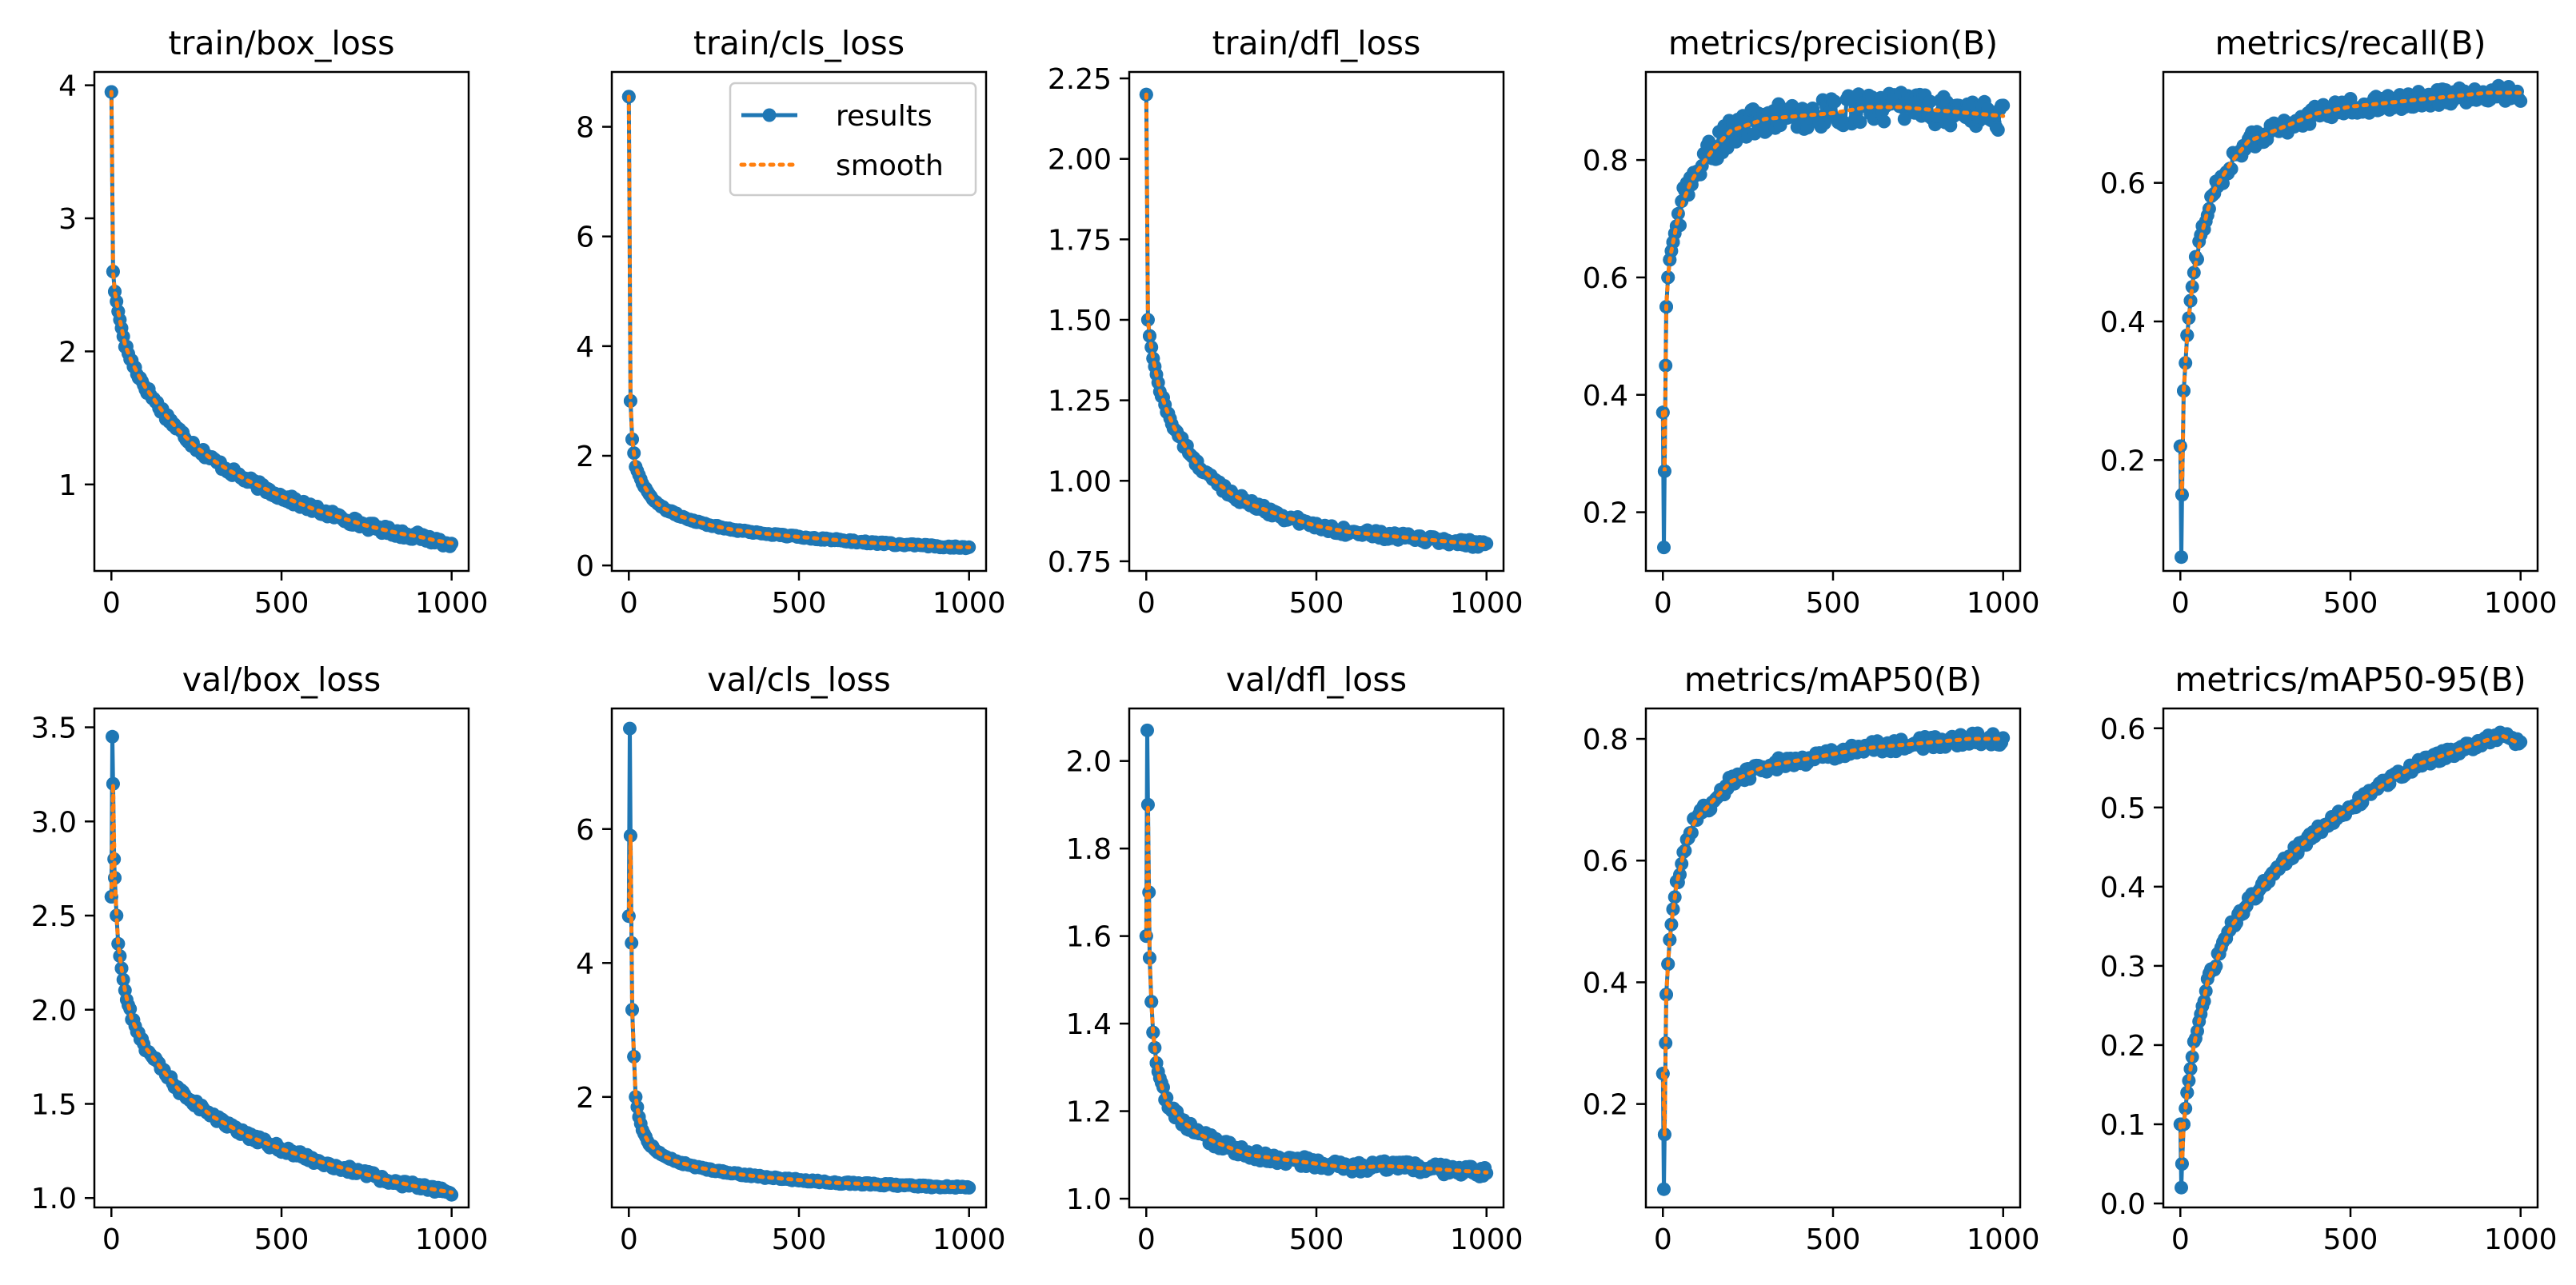  I want to click on chart-1-title: train/cls_loss, so click(799, 43).